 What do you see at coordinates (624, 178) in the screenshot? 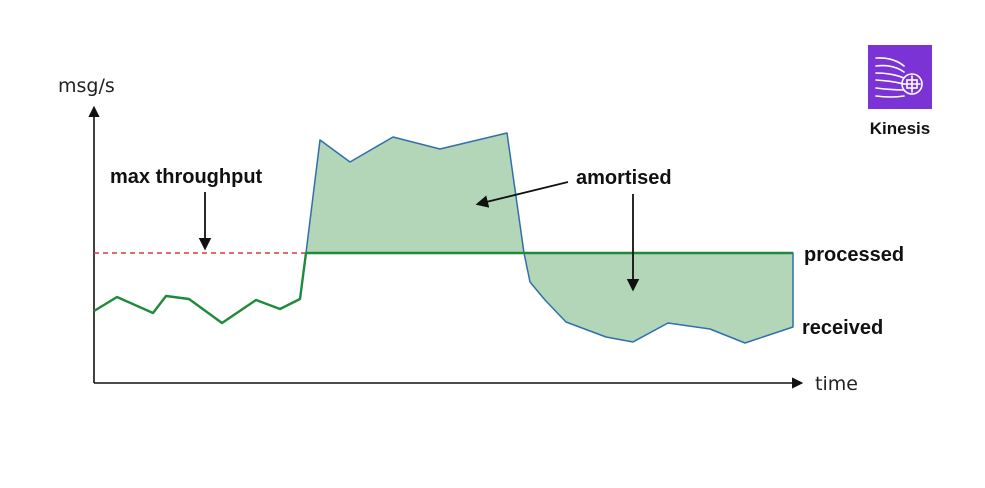
I see `amortised-label: amortised` at bounding box center [624, 178].